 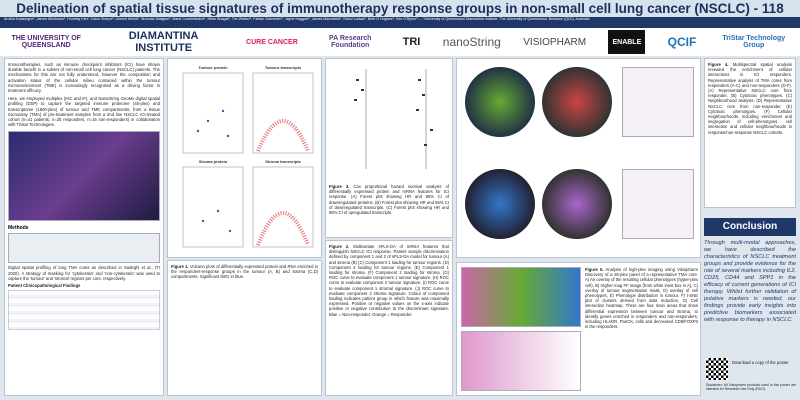 What do you see at coordinates (84, 176) in the screenshot?
I see `tma-image` at bounding box center [84, 176].